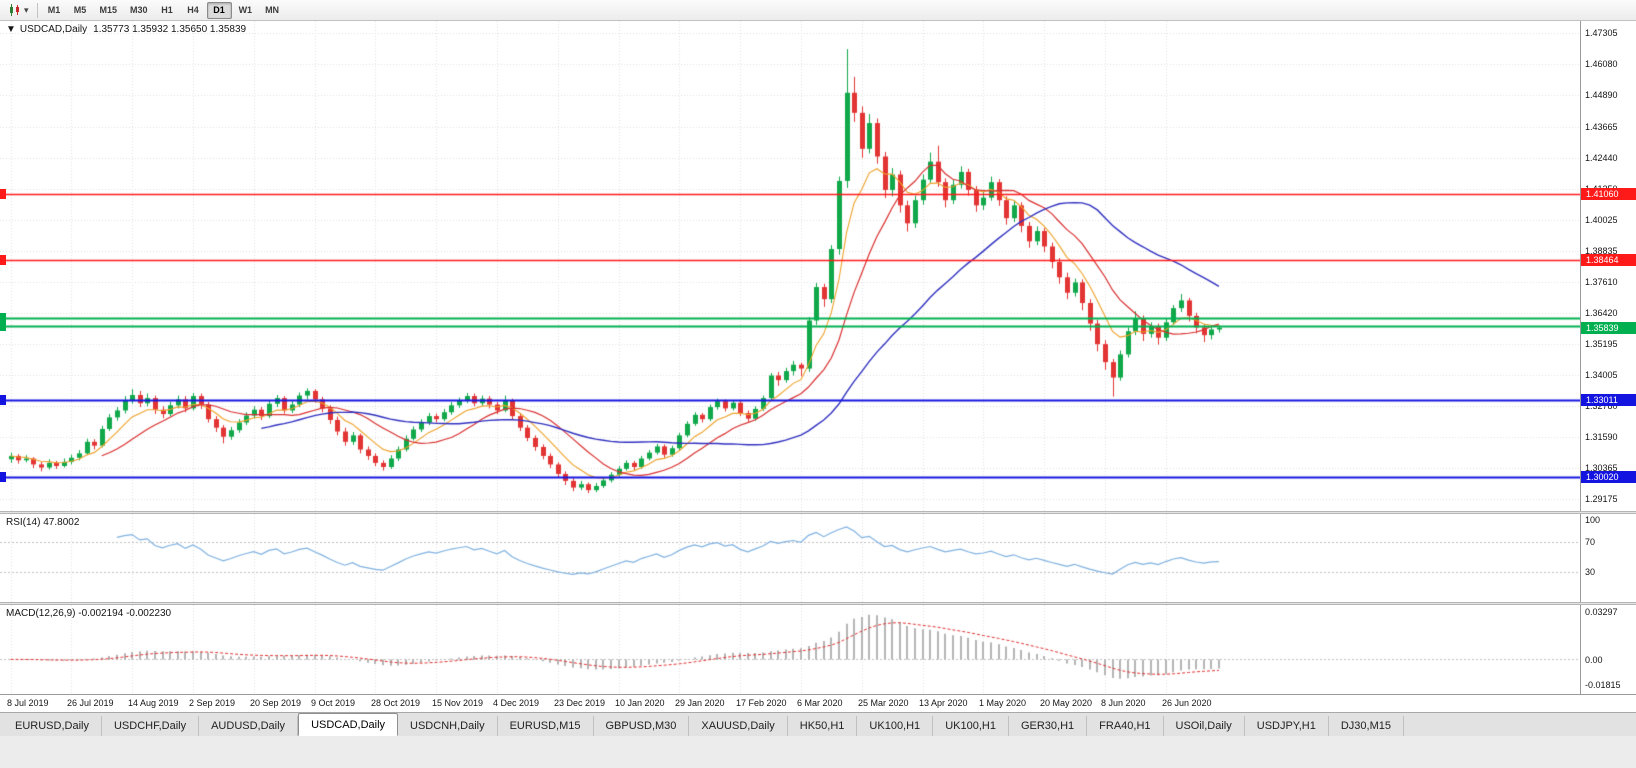 The image size is (1636, 768). What do you see at coordinates (738, 726) in the screenshot?
I see `chart-tab-xauusd-daily: XAUUSD,Daily` at bounding box center [738, 726].